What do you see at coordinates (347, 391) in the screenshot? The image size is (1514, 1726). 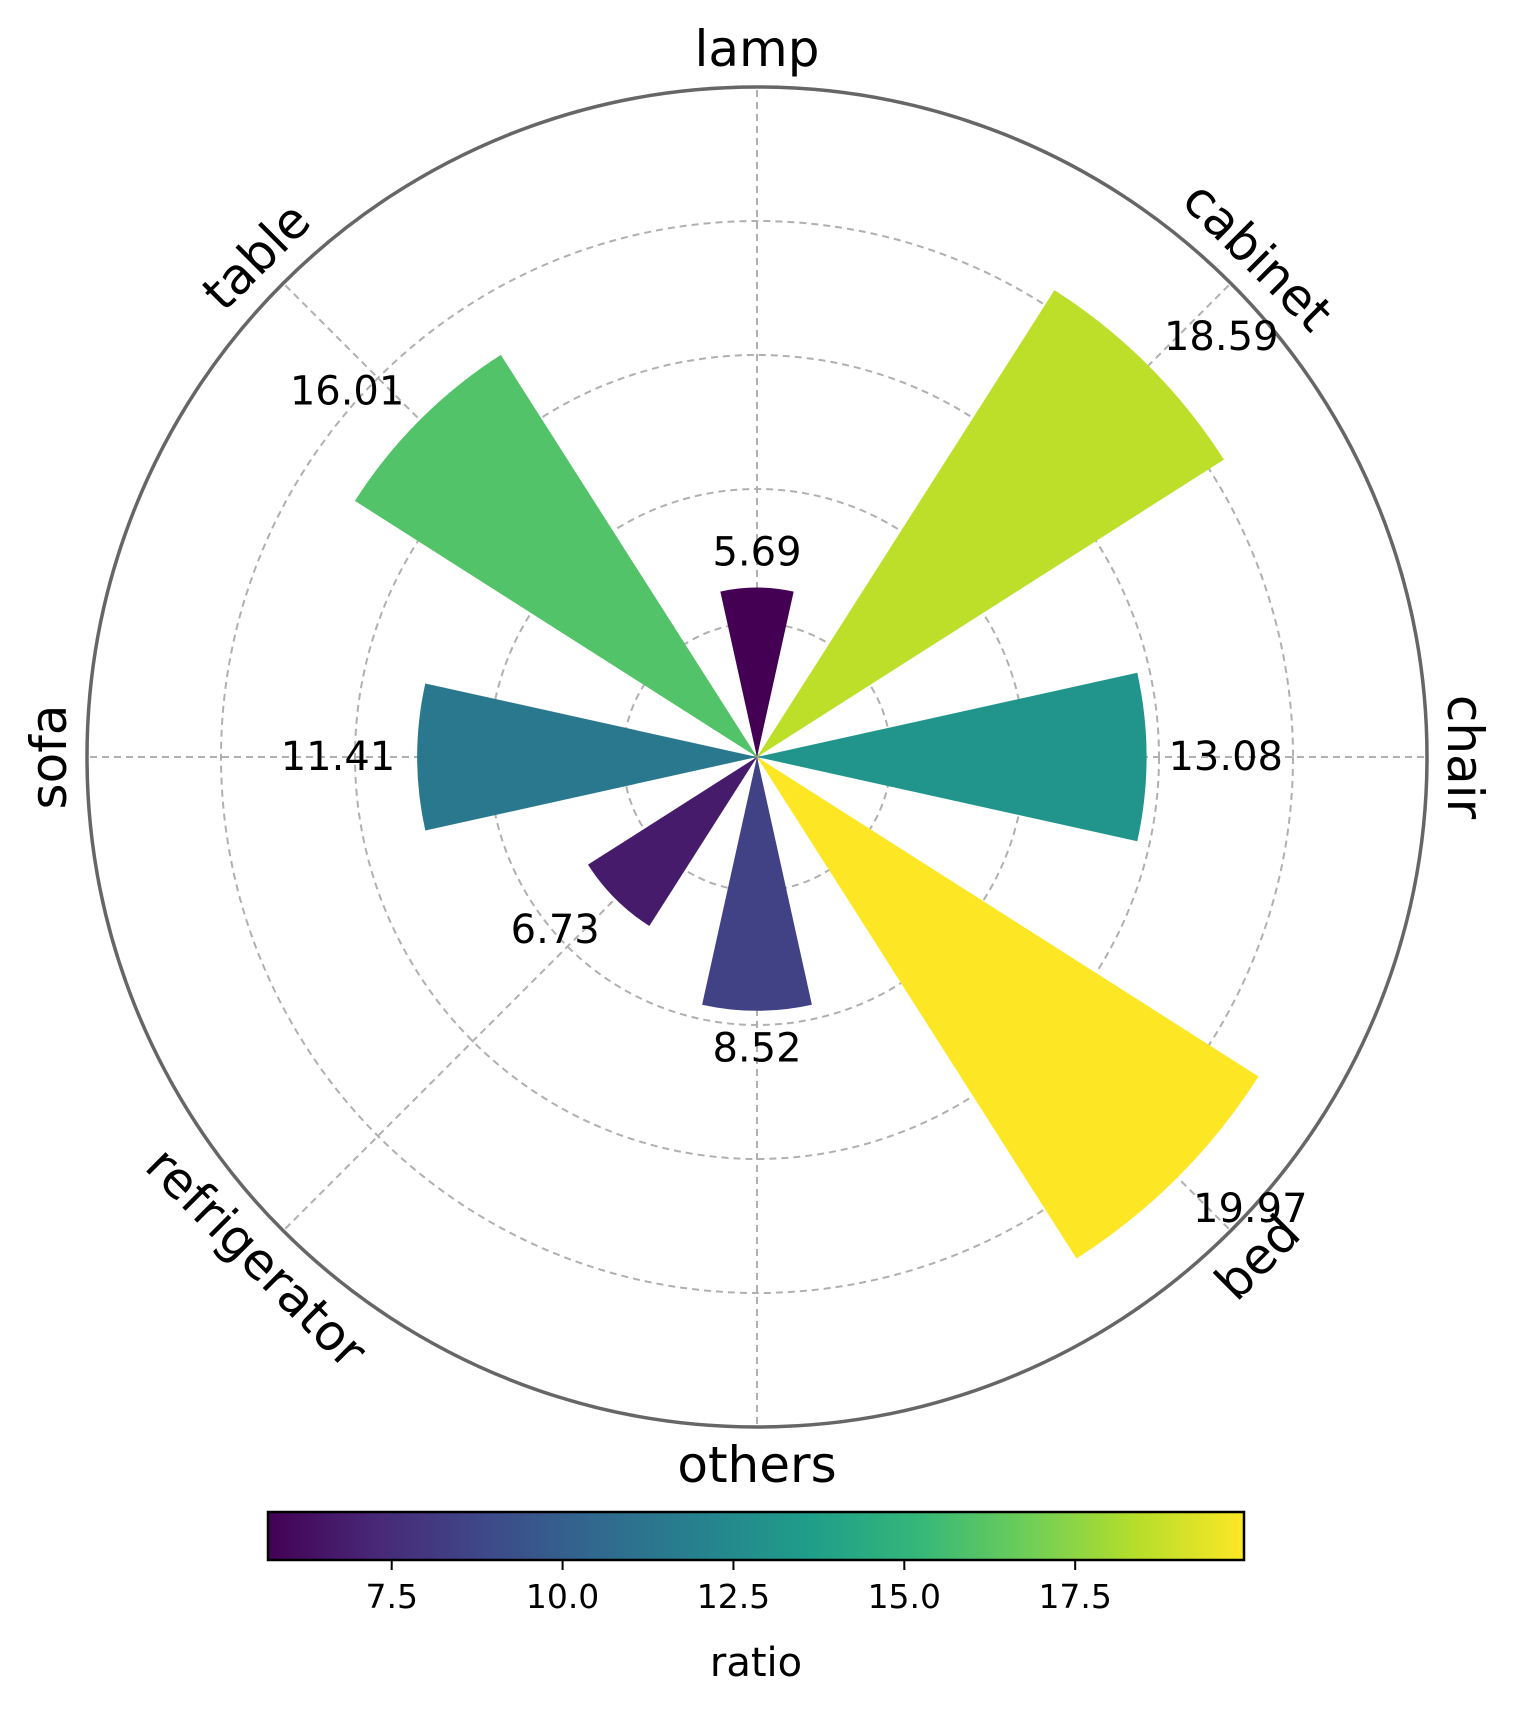 I see `value-label-table: 16.01` at bounding box center [347, 391].